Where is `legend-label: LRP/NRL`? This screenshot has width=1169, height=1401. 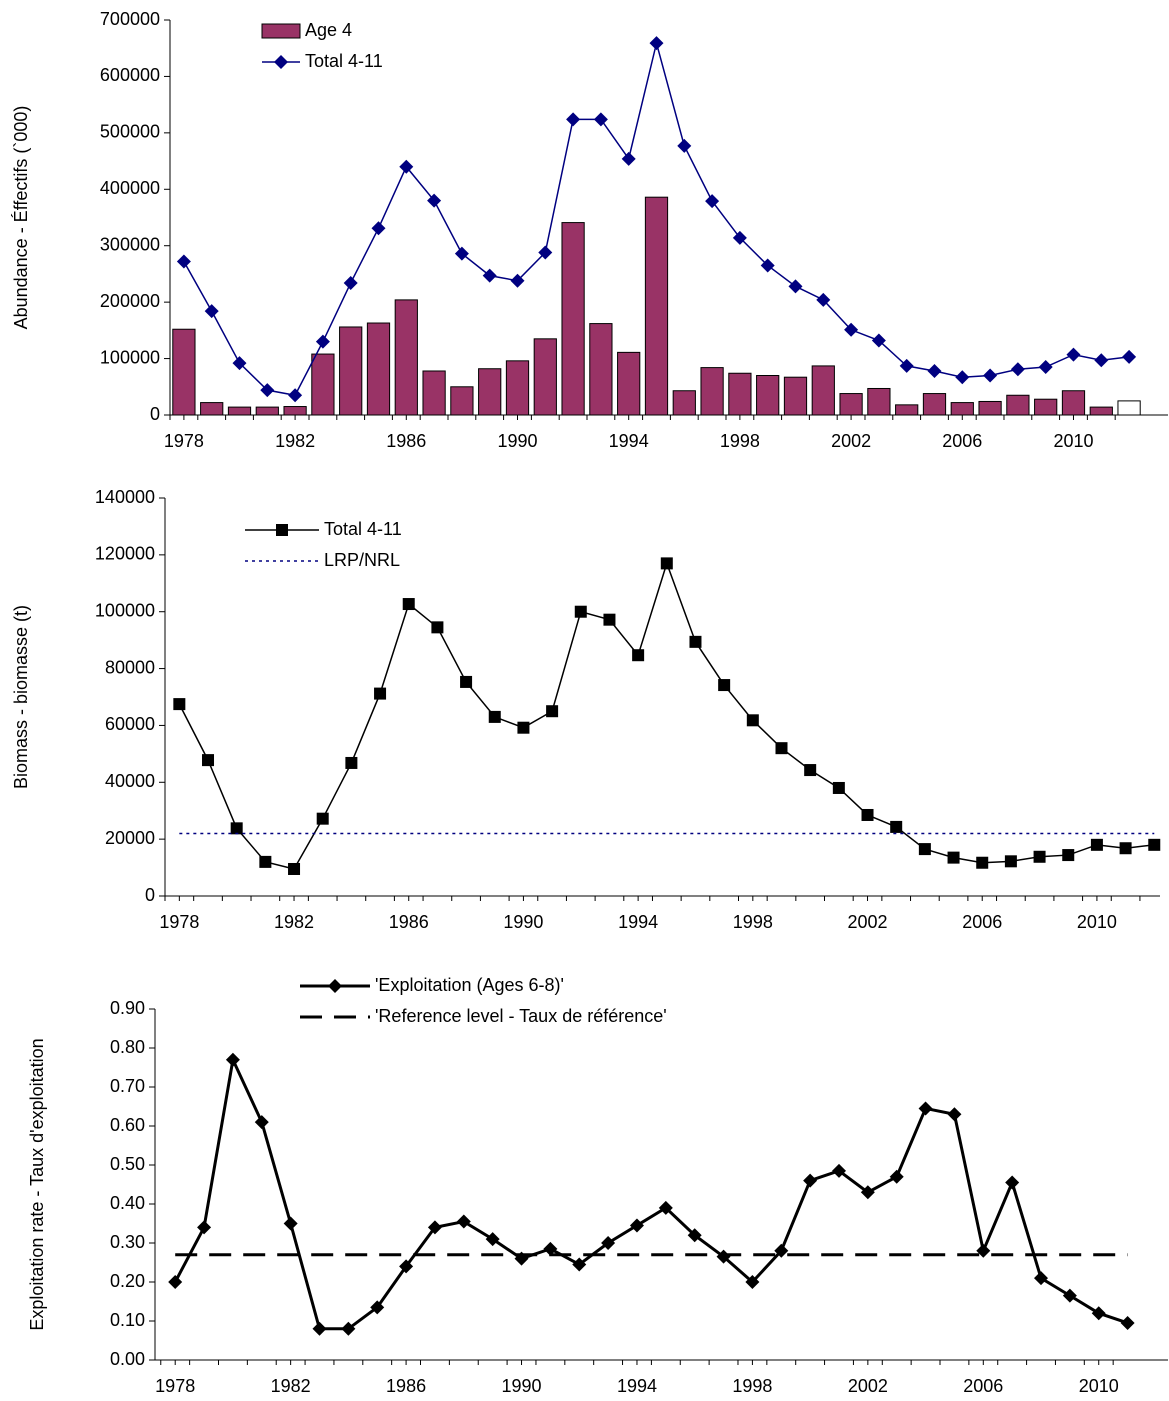 legend-label: LRP/NRL is located at coordinates (362, 560).